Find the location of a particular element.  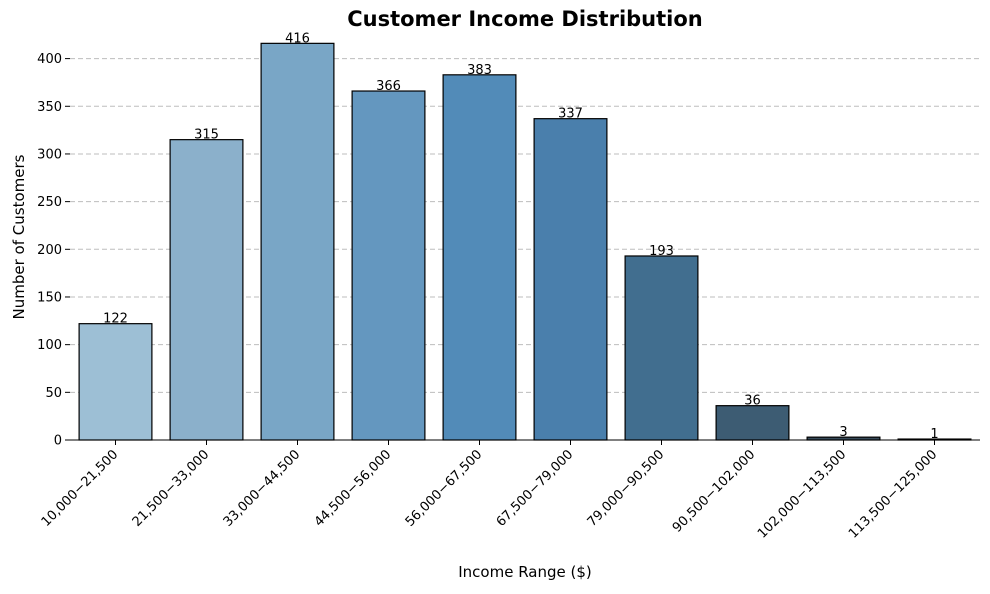

x-tick-label: 102,000−113,500 is located at coordinates (802, 494).